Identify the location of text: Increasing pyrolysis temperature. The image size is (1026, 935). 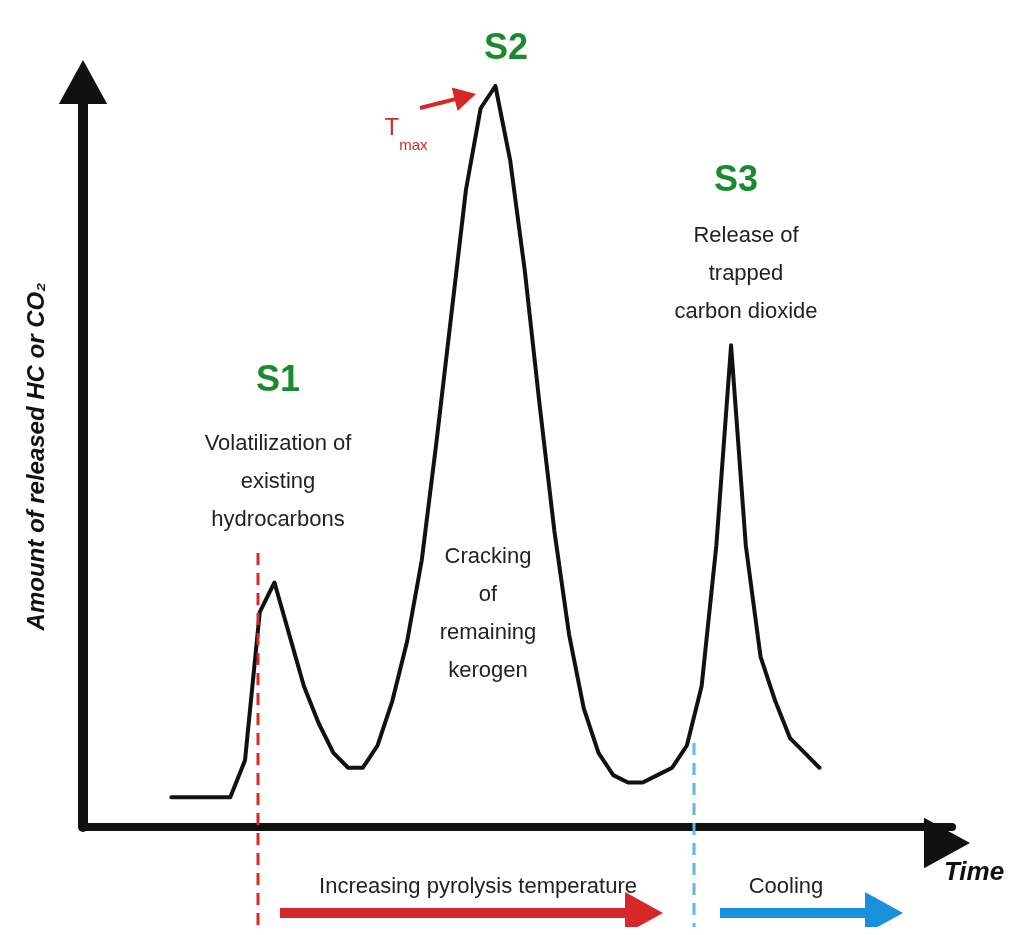
(478, 885).